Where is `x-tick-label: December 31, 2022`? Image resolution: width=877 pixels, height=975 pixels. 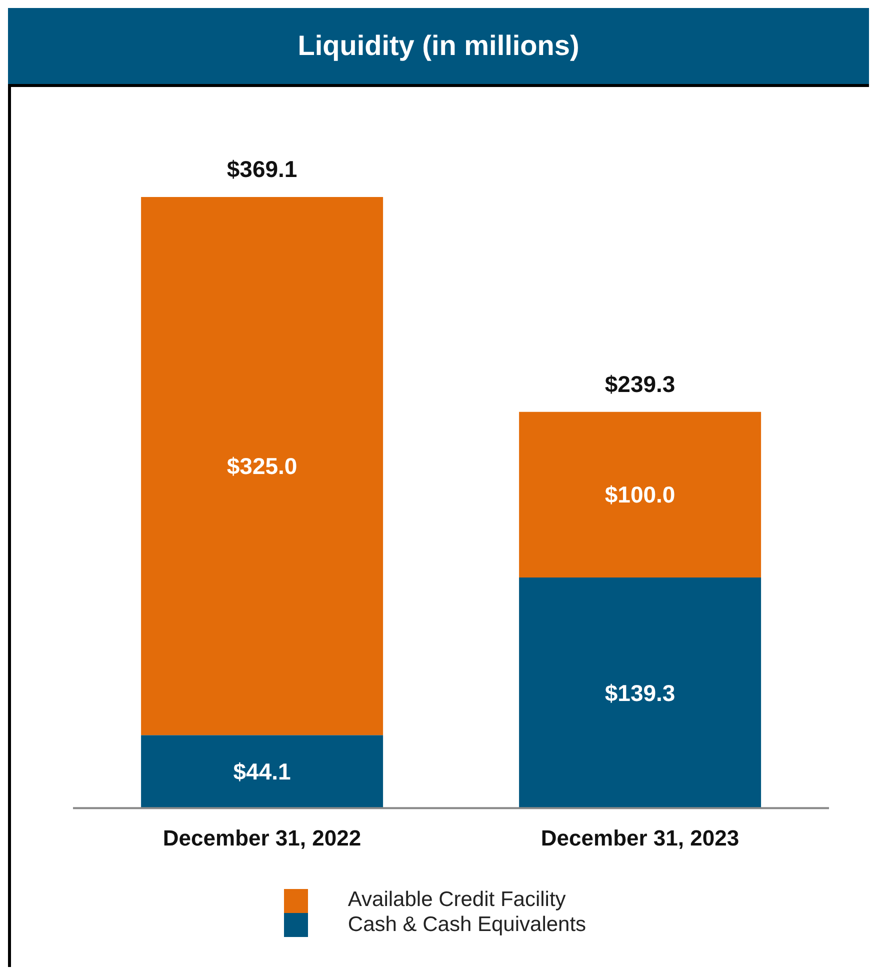
x-tick-label: December 31, 2022 is located at coordinates (262, 838).